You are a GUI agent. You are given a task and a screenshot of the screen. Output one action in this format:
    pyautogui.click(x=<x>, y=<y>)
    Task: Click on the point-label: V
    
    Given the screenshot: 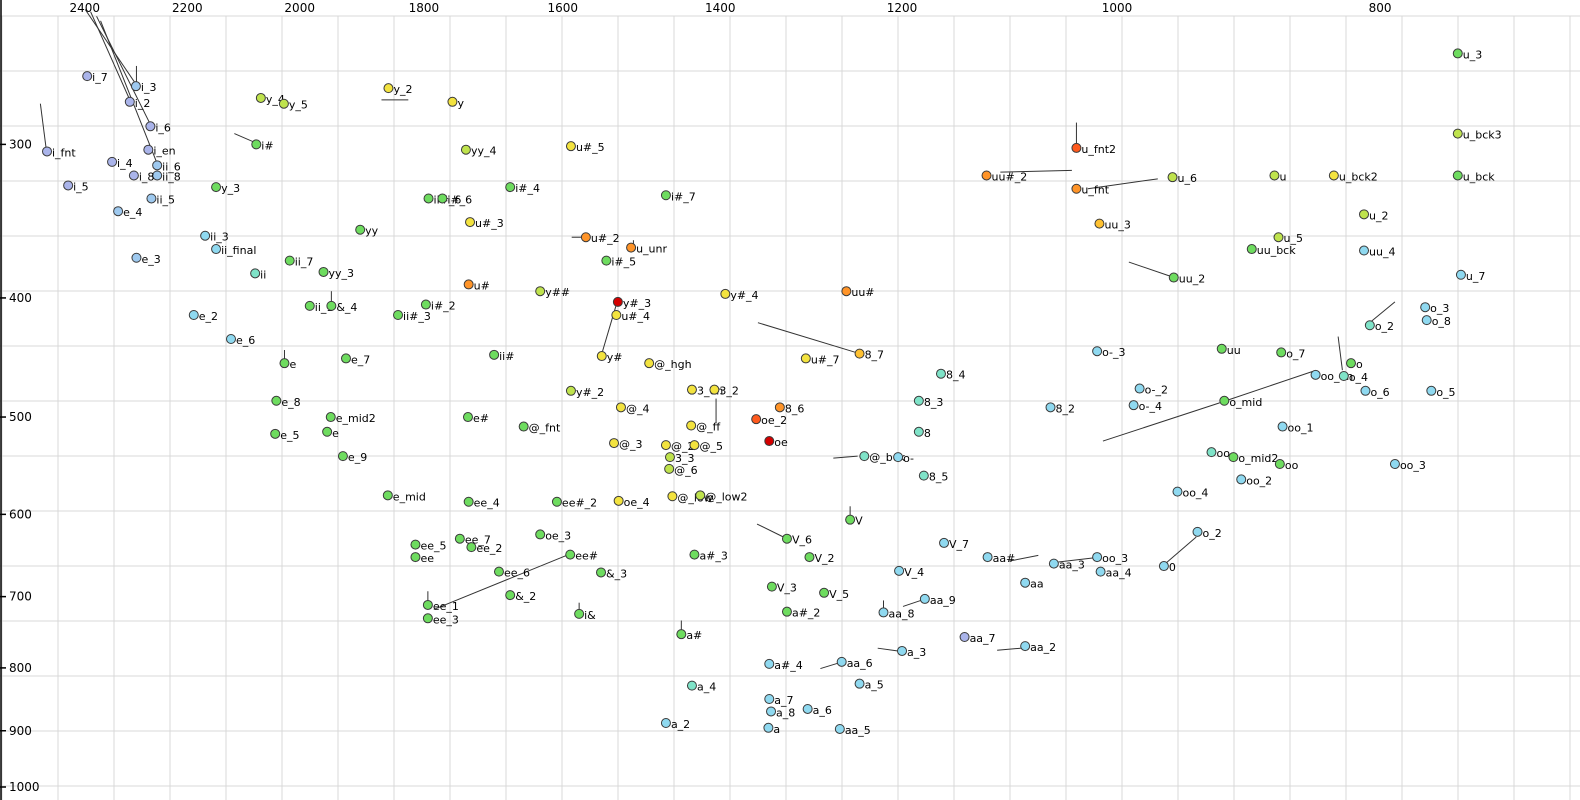 What is the action you would take?
    pyautogui.click(x=859, y=521)
    